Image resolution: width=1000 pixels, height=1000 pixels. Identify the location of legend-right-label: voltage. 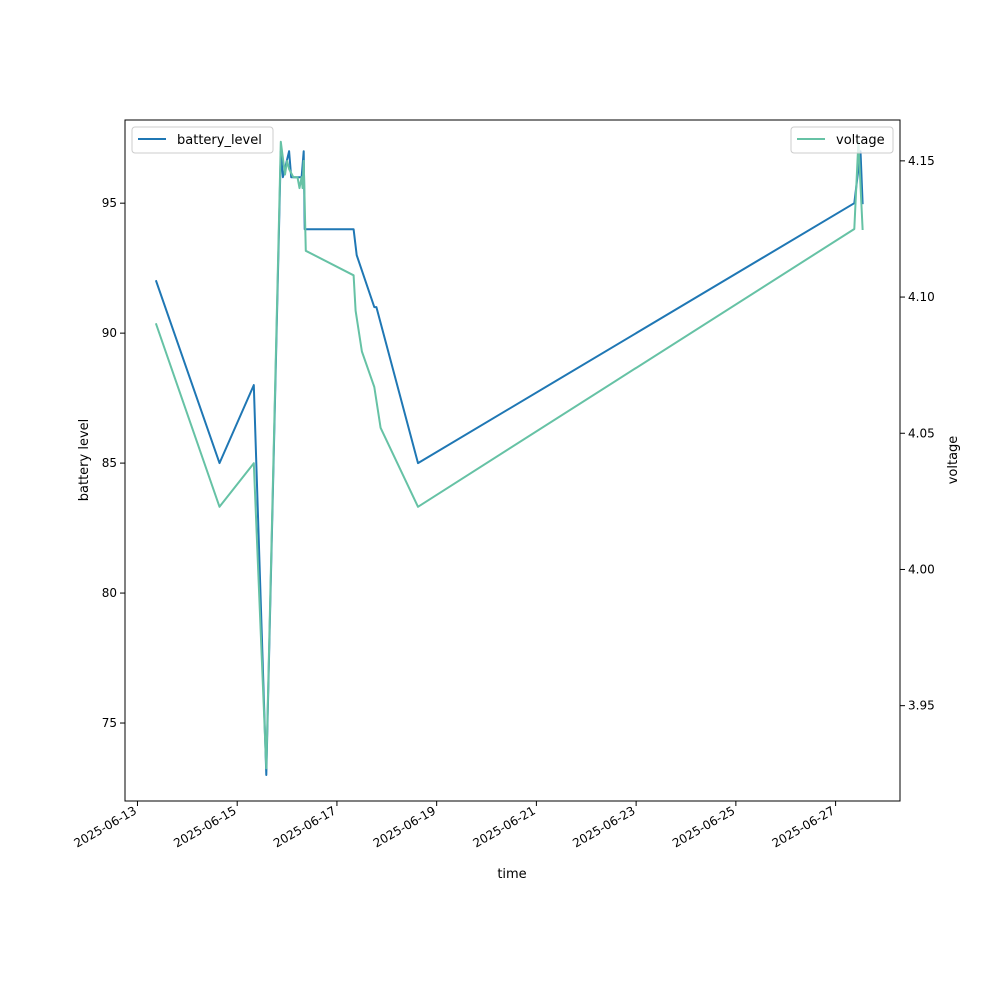
(860, 140).